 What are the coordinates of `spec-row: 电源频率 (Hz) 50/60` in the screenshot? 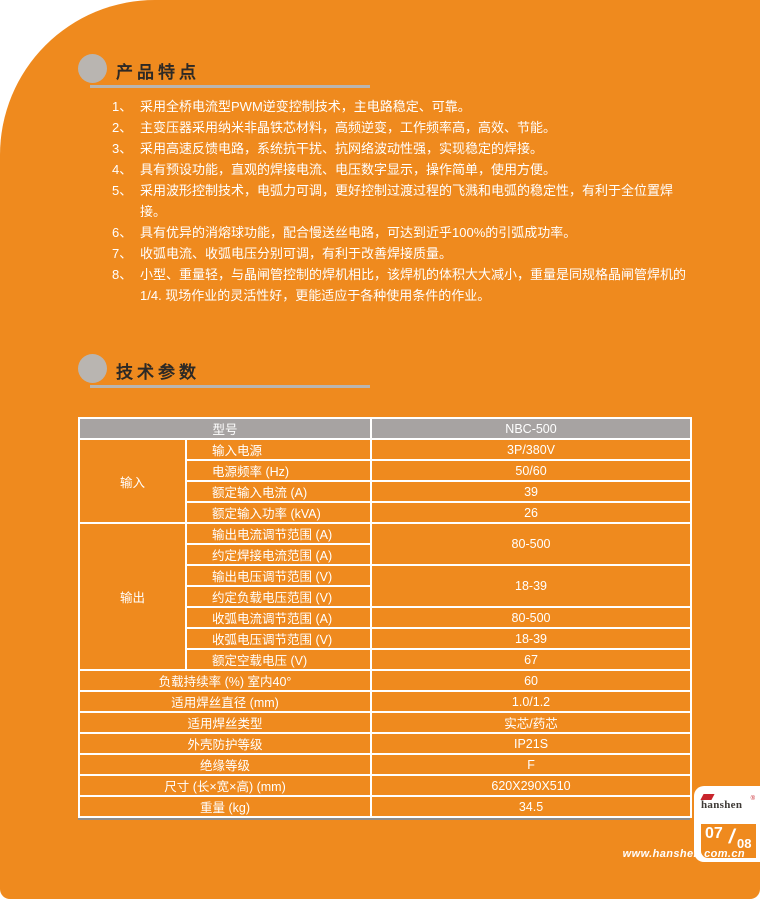 It's located at (386, 470).